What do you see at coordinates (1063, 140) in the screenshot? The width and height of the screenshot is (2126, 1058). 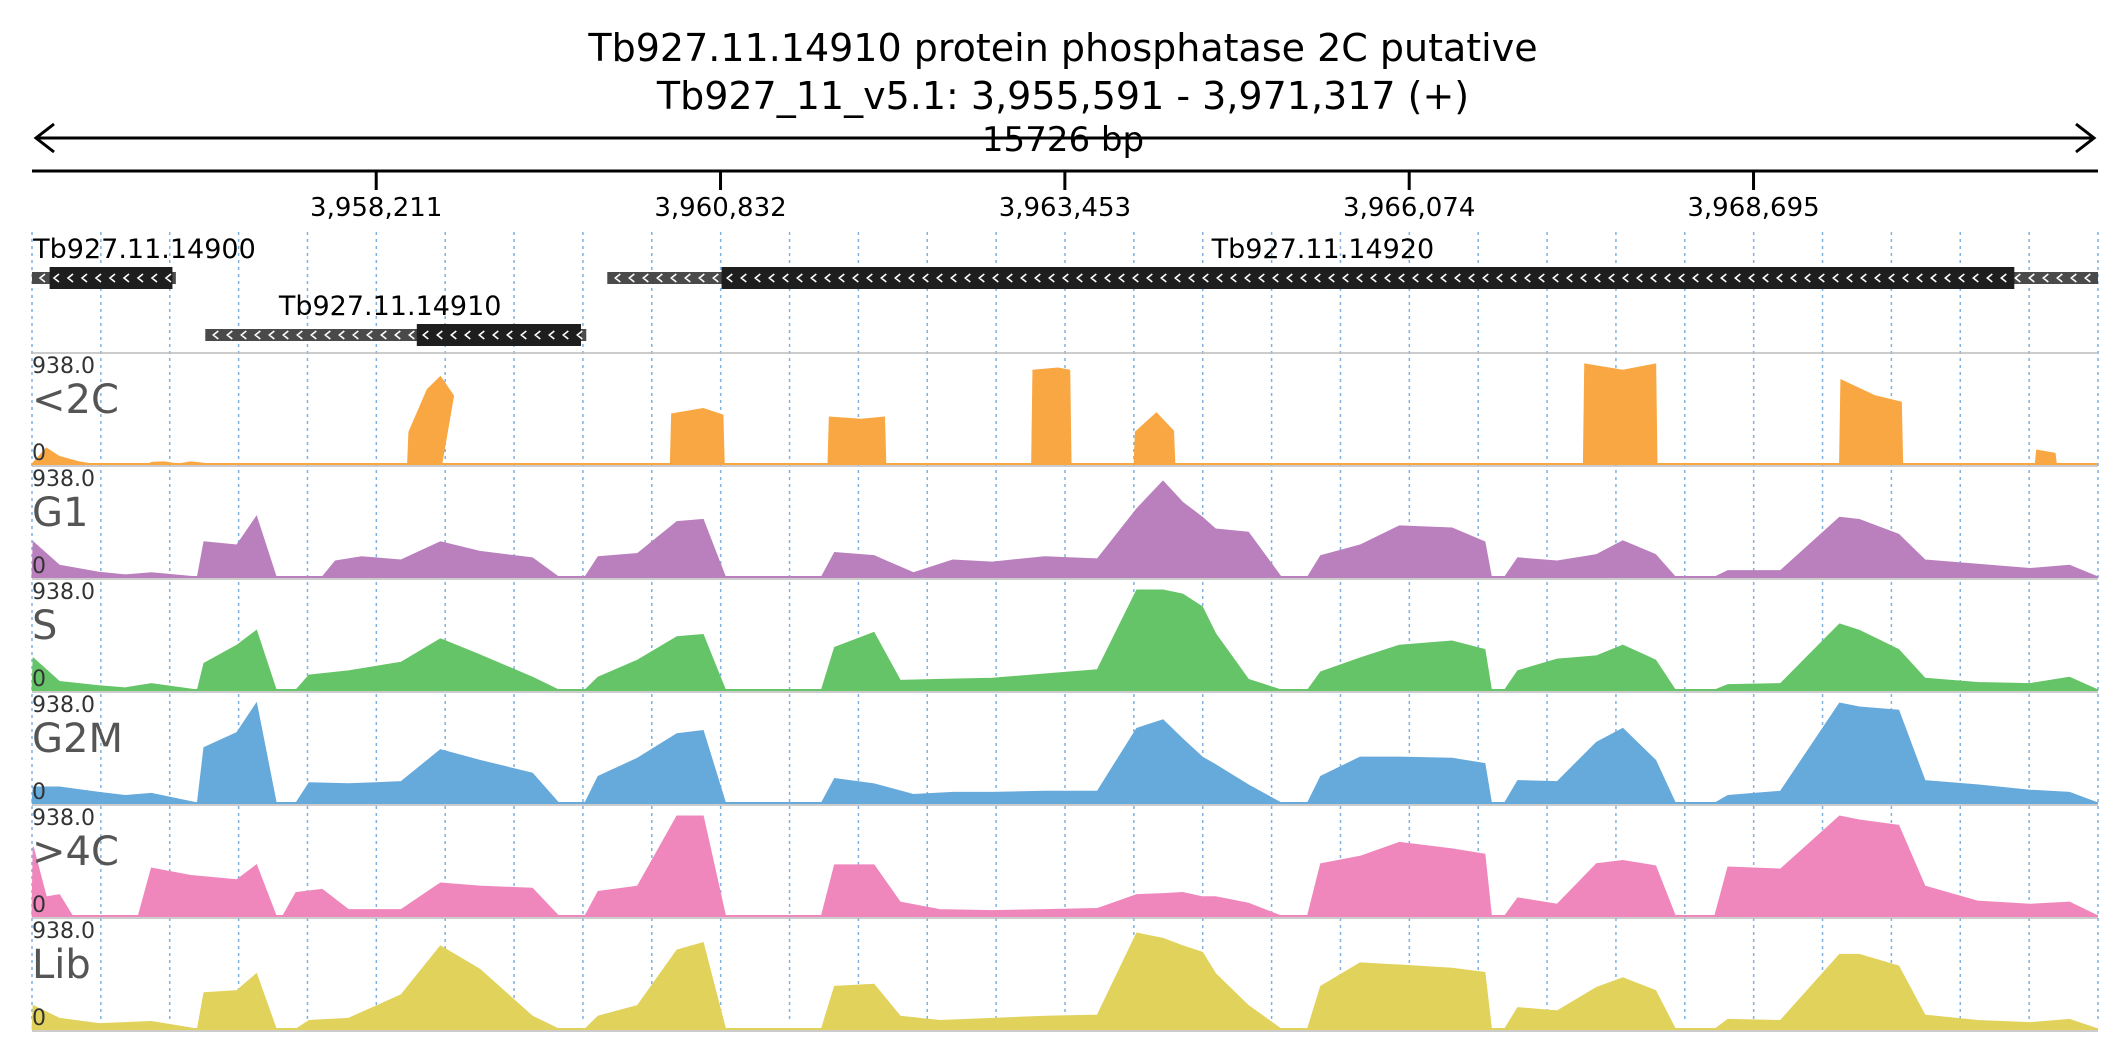 I see `span-label: 15726 bp` at bounding box center [1063, 140].